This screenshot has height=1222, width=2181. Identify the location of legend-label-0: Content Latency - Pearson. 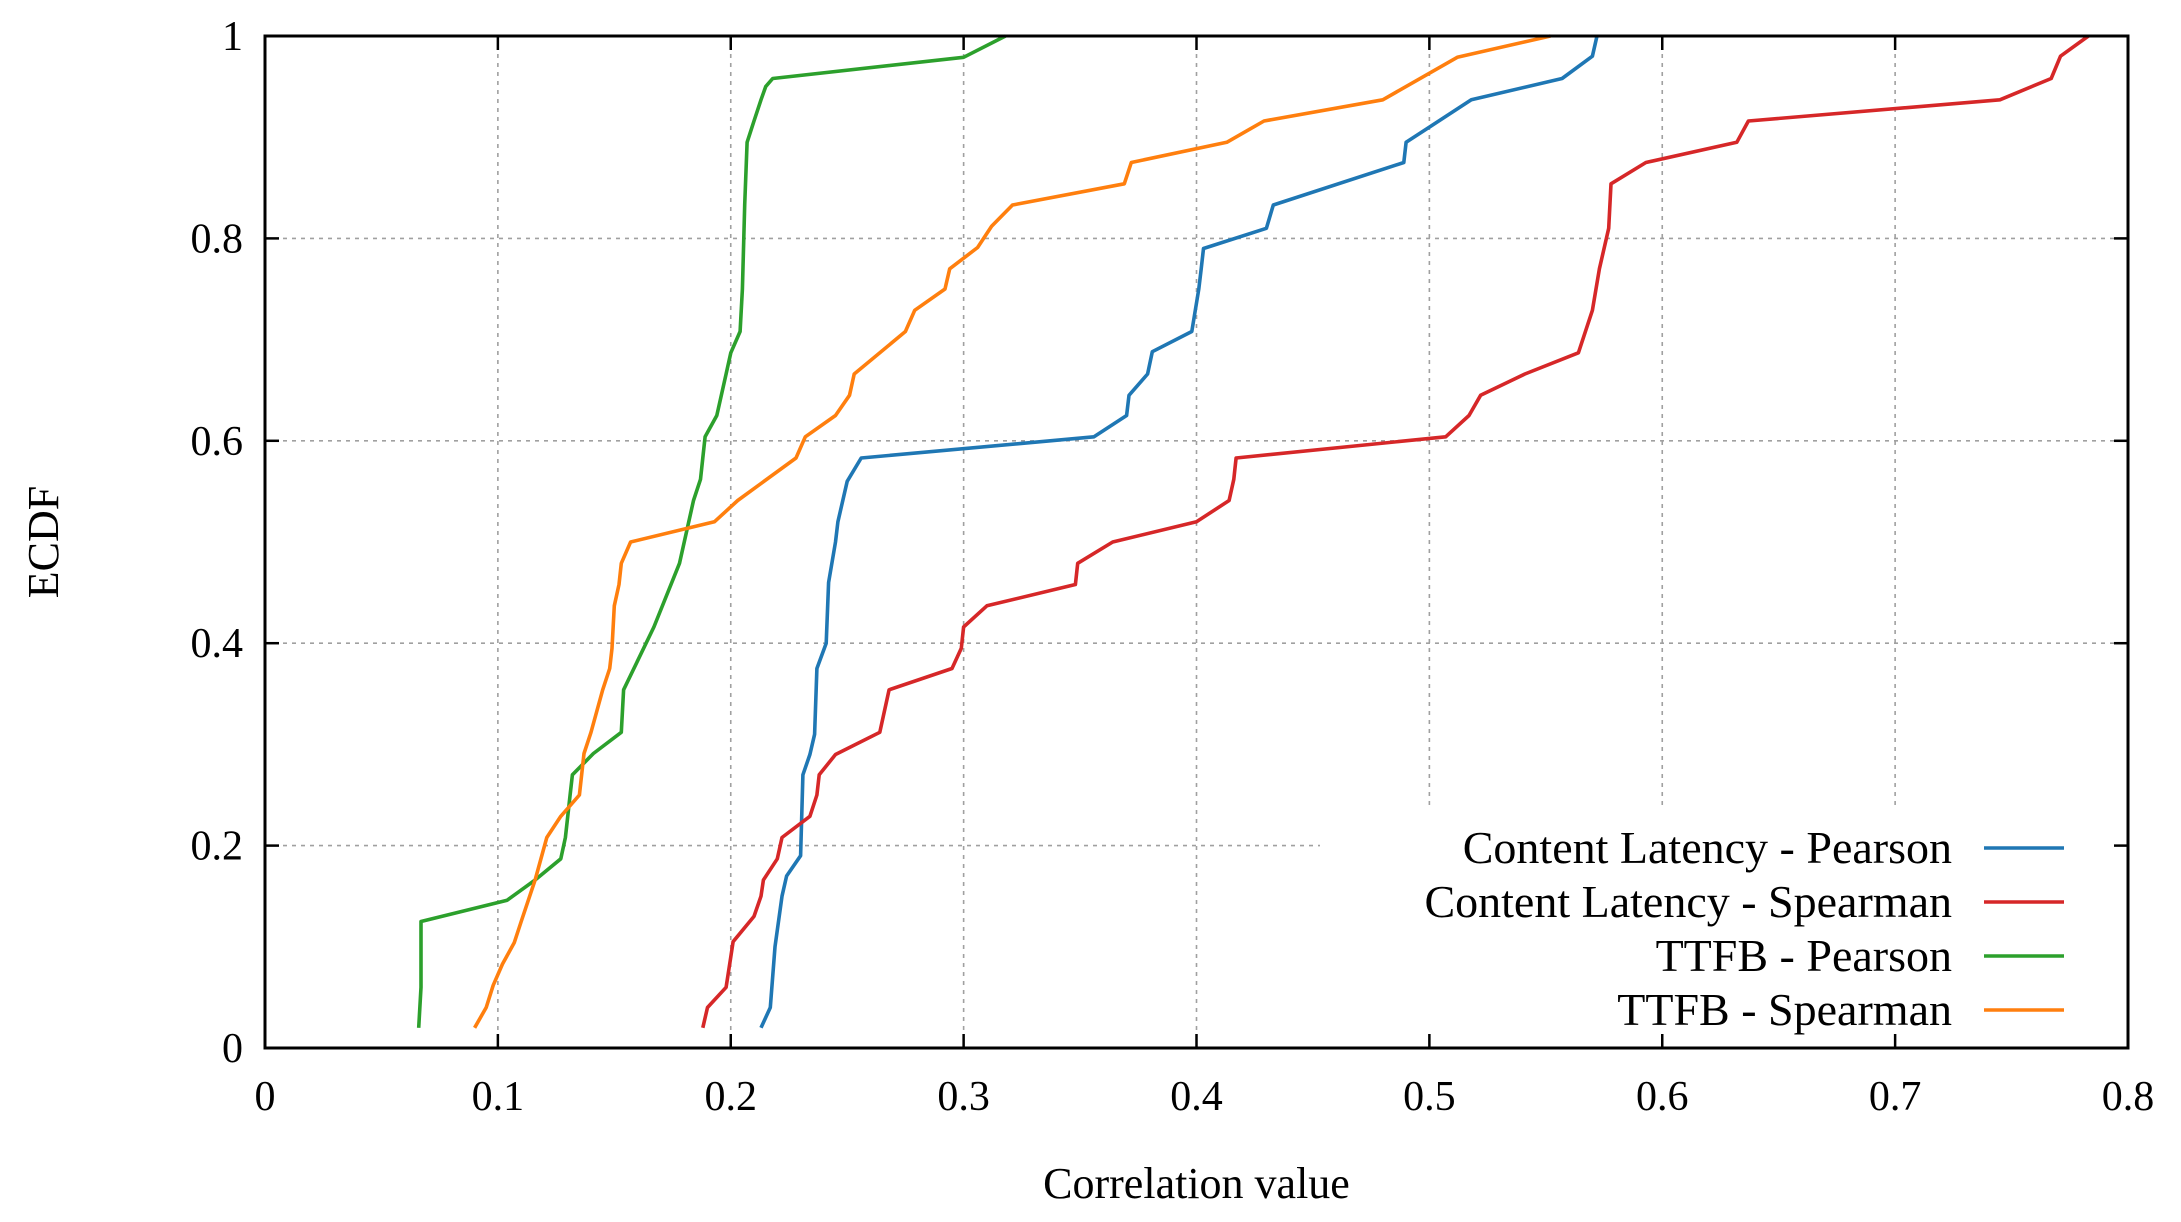
(1707, 847).